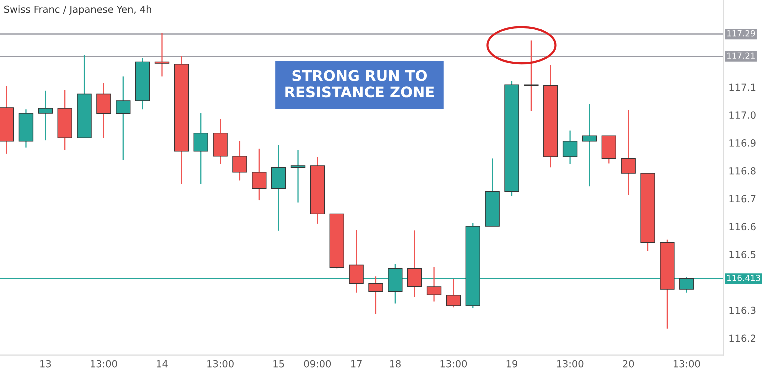  What do you see at coordinates (743, 254) in the screenshot?
I see `y-tick-label: 116.5` at bounding box center [743, 254].